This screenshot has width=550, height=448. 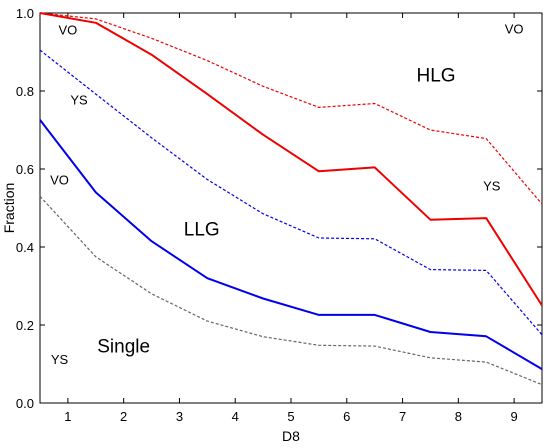 I want to click on y-tick-label: 0.6, so click(x=25, y=169).